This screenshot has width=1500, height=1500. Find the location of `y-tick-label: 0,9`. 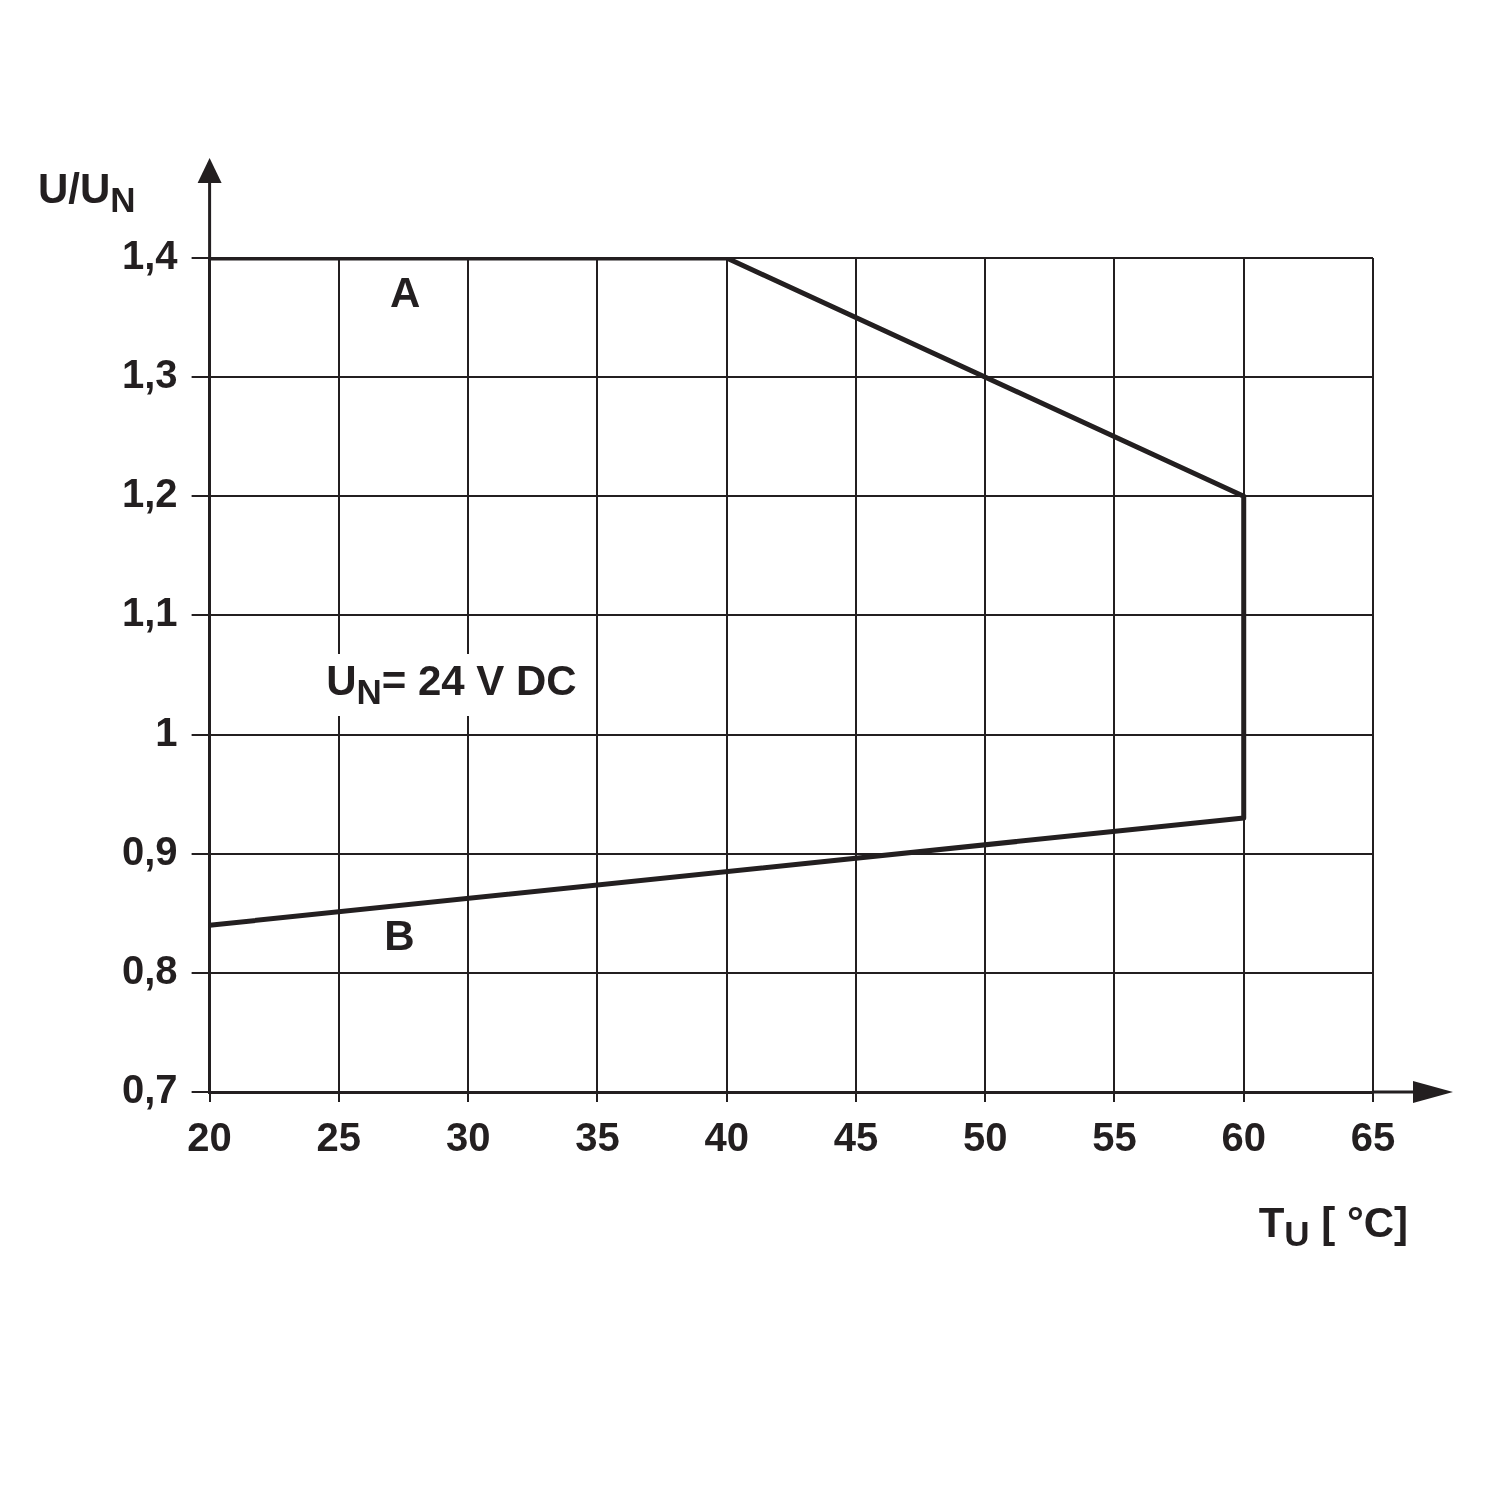

y-tick-label: 0,9 is located at coordinates (150, 850).